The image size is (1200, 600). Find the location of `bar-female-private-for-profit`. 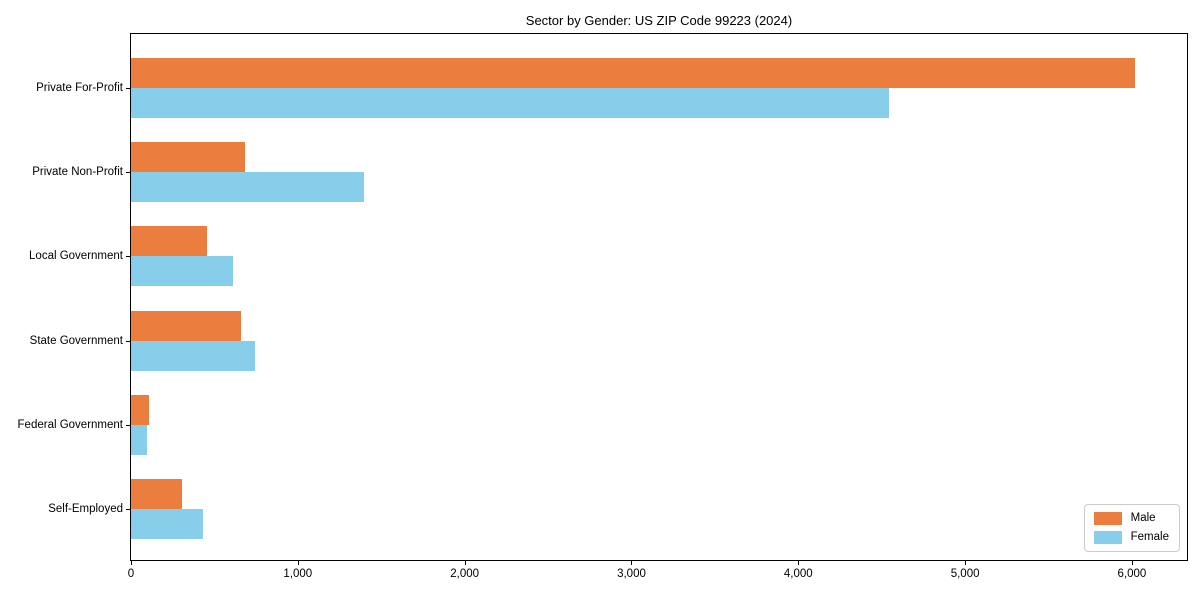

bar-female-private-for-profit is located at coordinates (510, 103).